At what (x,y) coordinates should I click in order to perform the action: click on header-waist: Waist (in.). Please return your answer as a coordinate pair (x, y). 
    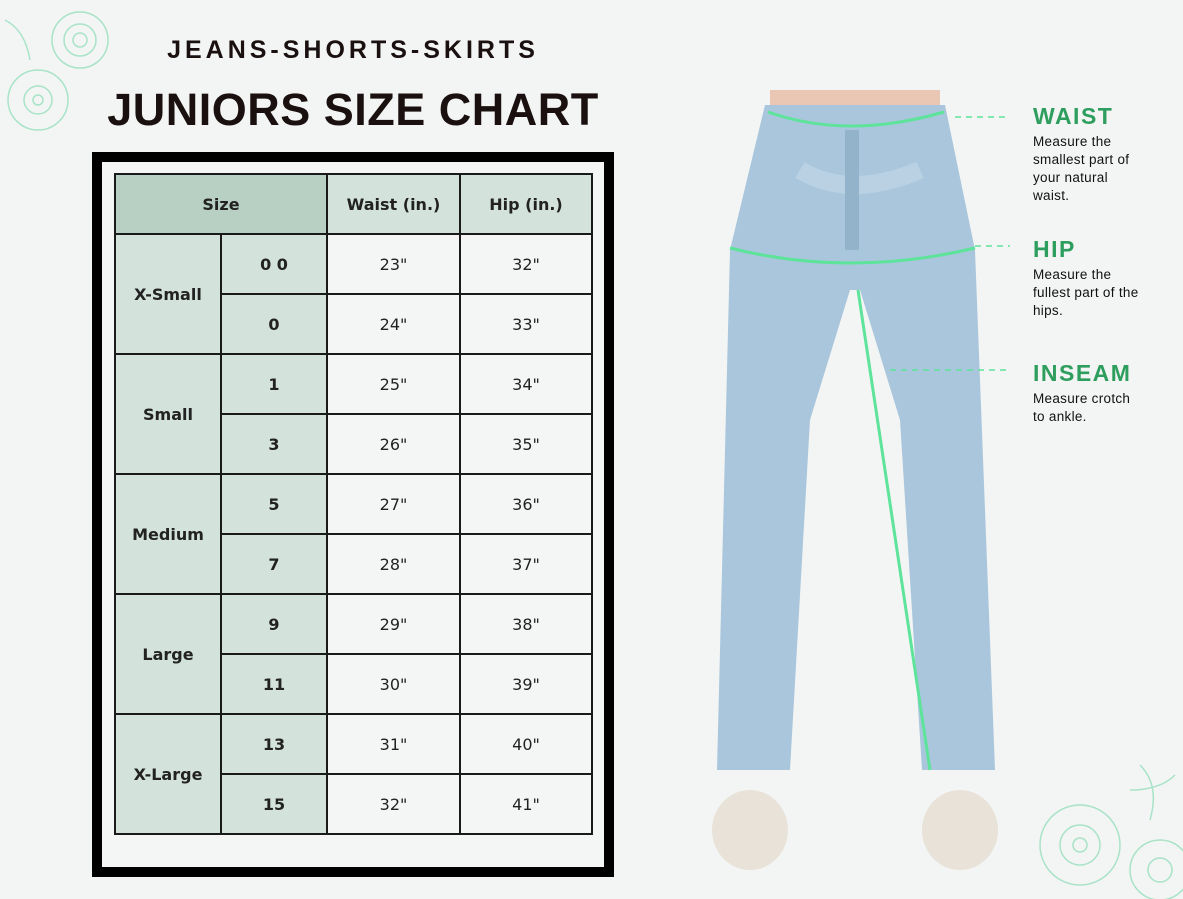
    Looking at the image, I should click on (393, 204).